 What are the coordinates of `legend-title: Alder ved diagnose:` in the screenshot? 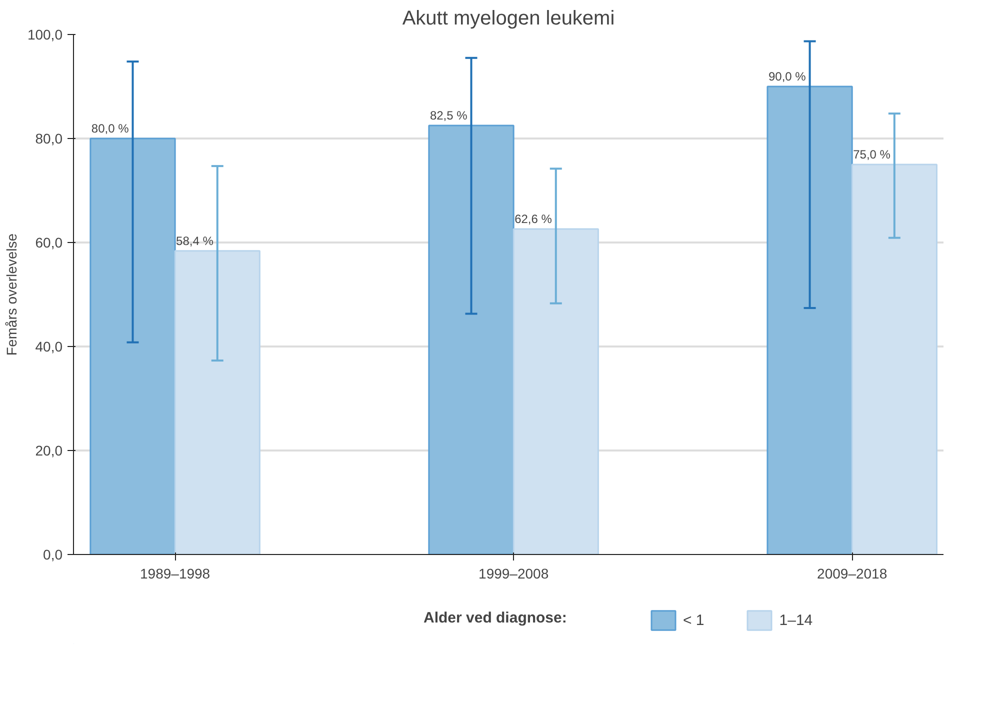 It's located at (495, 618).